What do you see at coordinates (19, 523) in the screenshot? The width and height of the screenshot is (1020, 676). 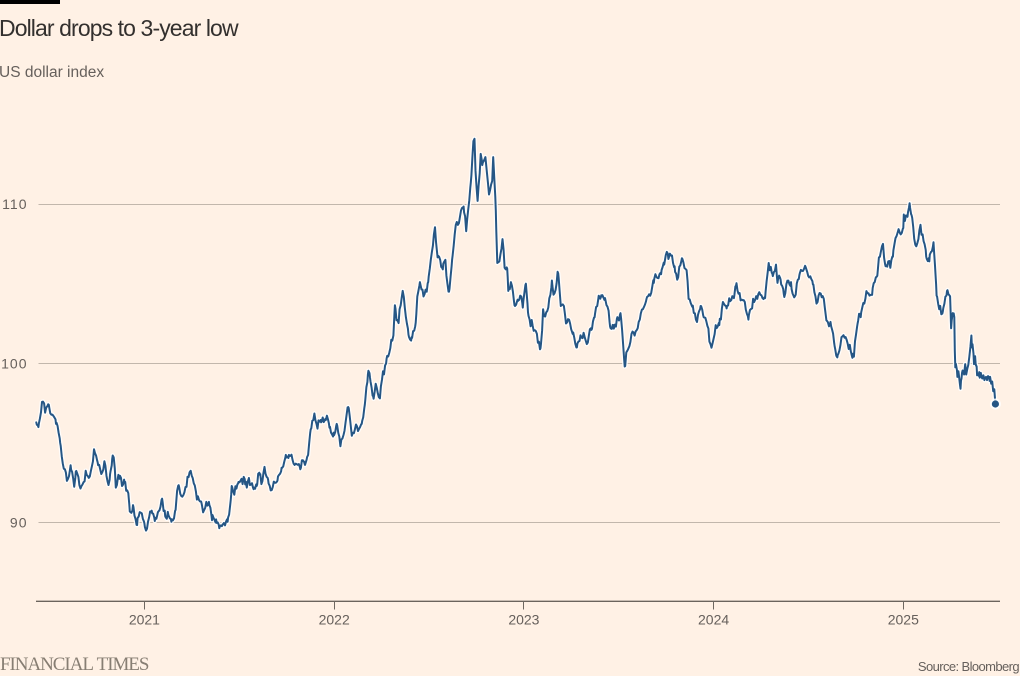 I see `svg-text: 90` at bounding box center [19, 523].